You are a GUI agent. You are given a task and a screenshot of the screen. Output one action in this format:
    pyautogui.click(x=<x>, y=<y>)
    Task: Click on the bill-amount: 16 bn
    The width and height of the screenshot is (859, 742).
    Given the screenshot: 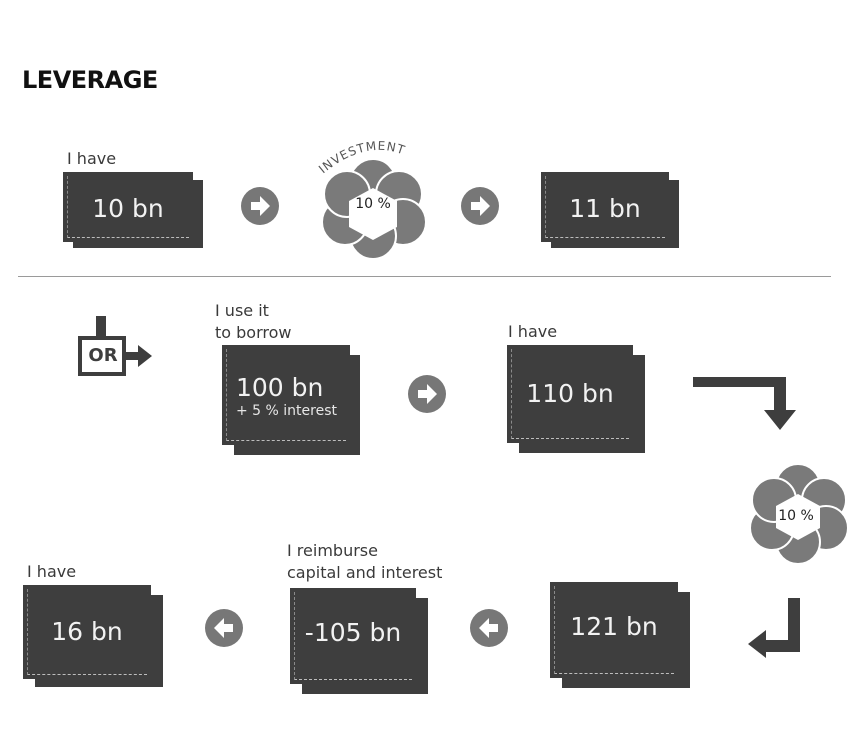 What is the action you would take?
    pyautogui.click(x=87, y=631)
    